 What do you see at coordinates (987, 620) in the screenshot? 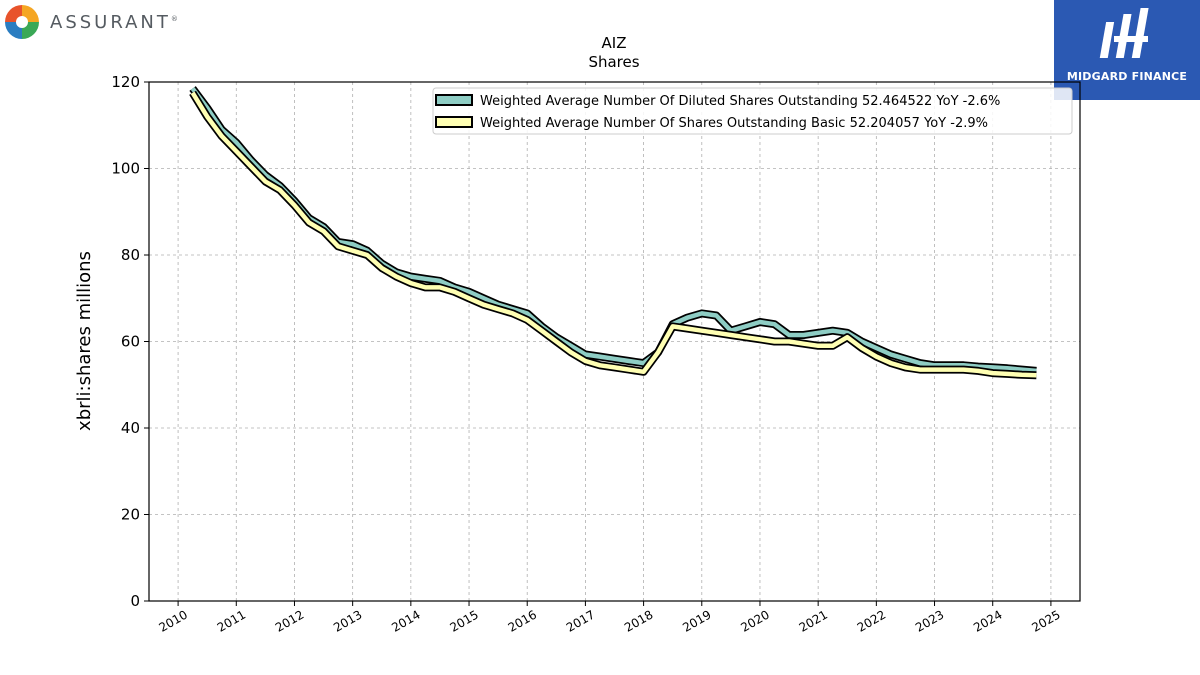
I see `x-tick-label: 2024` at bounding box center [987, 620].